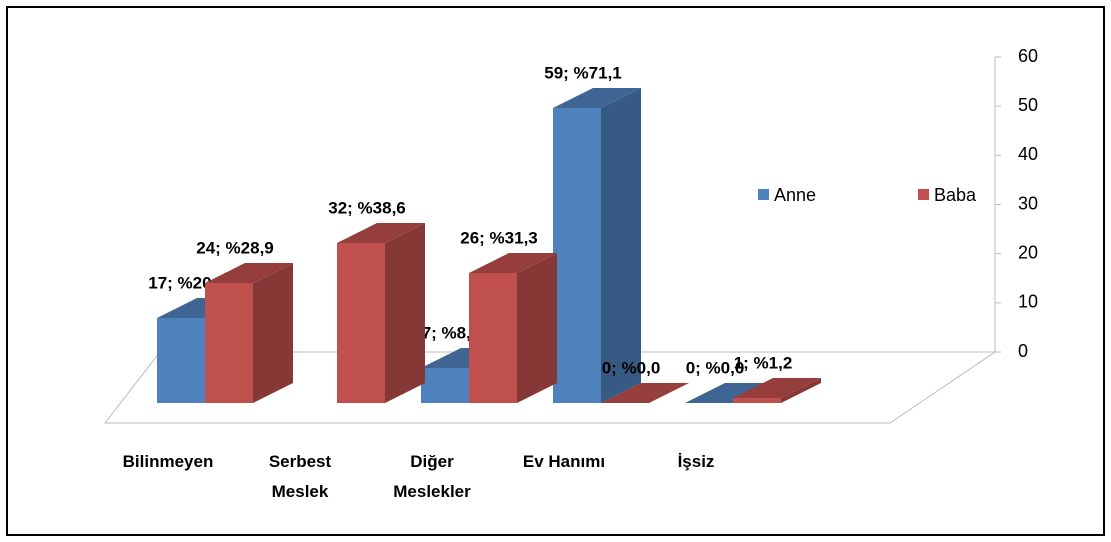 This screenshot has height=542, width=1111. I want to click on y-tick-label: 10, so click(1028, 302).